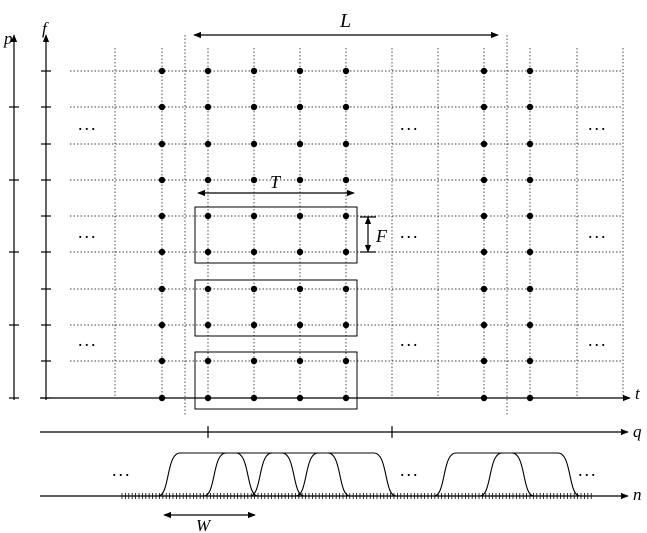 The image size is (647, 533). I want to click on n-axis: n, so click(341, 494).